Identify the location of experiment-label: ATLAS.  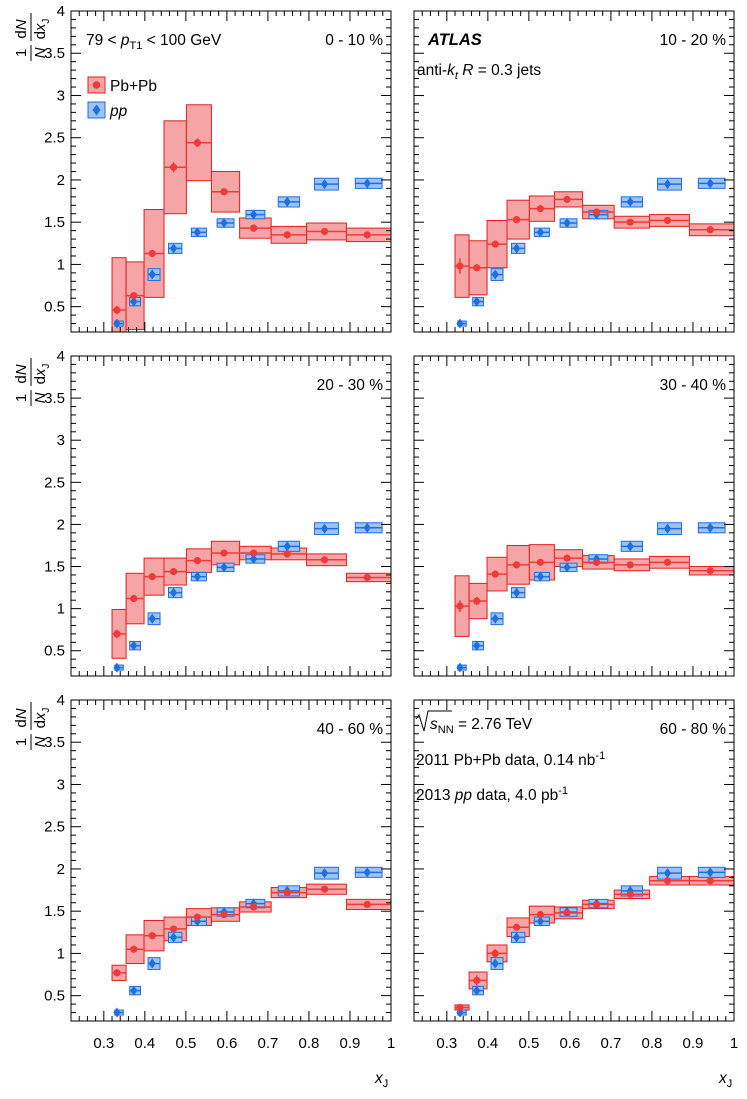
(454, 40).